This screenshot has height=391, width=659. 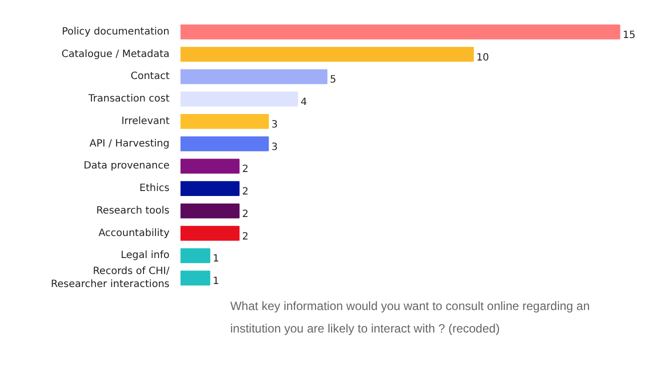 I want to click on text: What key information would you want to consult online regarding an institution you are likely to interact with ? (recoded), so click(x=410, y=317).